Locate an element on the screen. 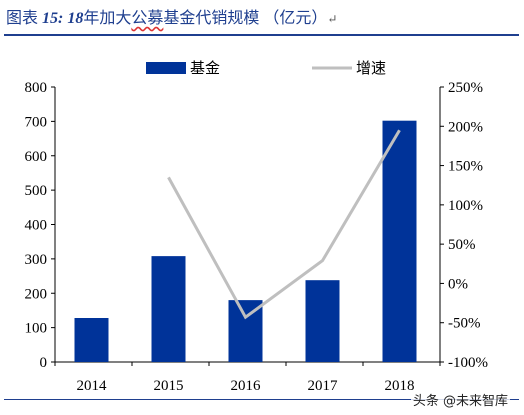  right-tick-label: -100% is located at coordinates (468, 363).